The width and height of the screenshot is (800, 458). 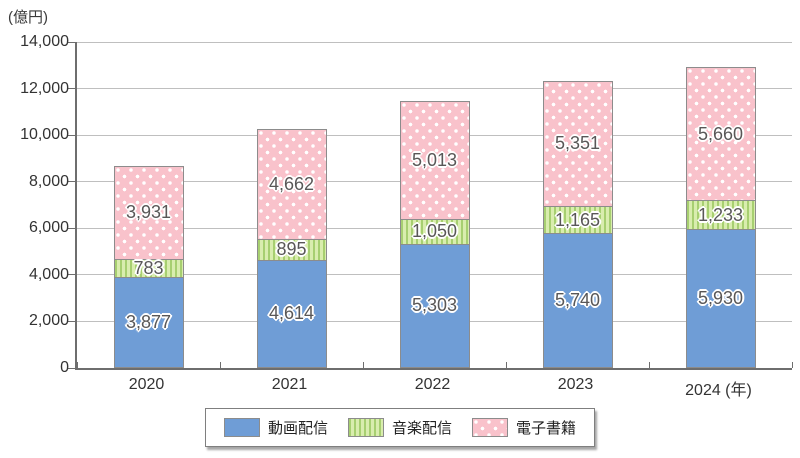 I want to click on bar-segment-video-2023: 5,740, so click(x=577, y=300).